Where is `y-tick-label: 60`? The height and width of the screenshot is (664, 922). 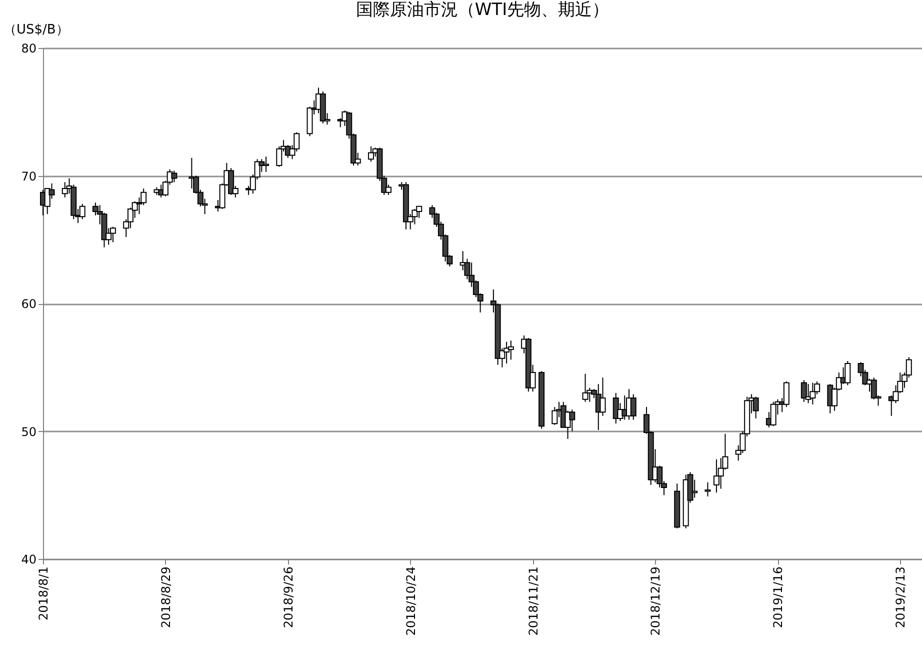 y-tick-label: 60 is located at coordinates (28, 304).